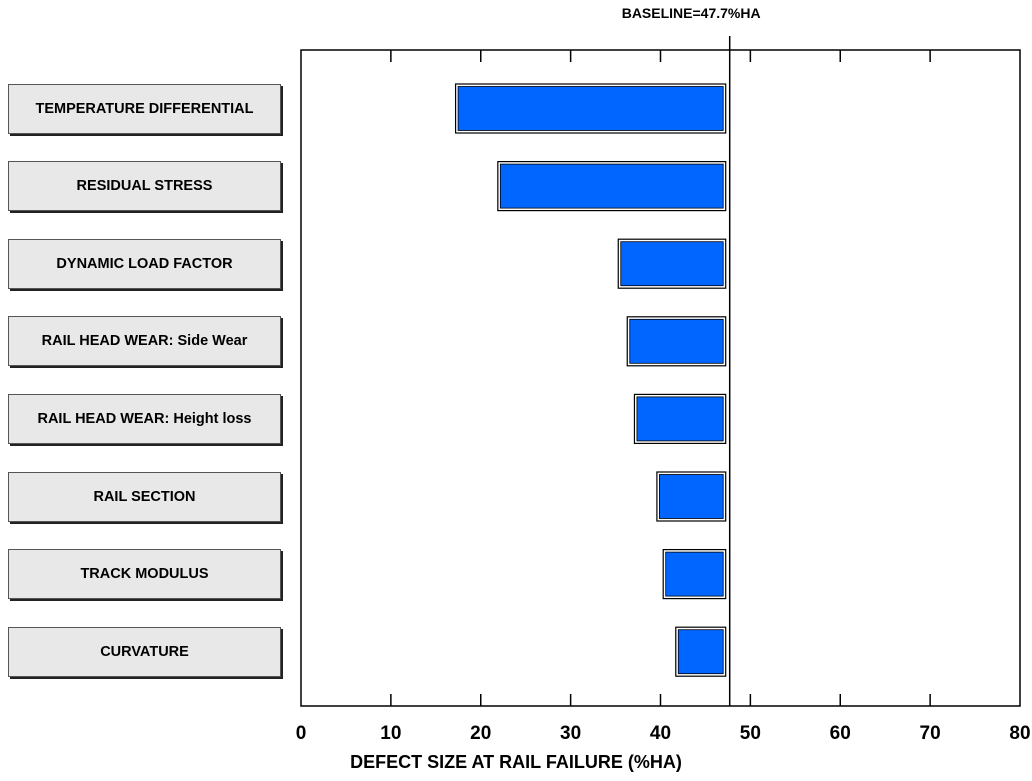 This screenshot has width=1032, height=781. I want to click on x-tick-label: 20, so click(481, 733).